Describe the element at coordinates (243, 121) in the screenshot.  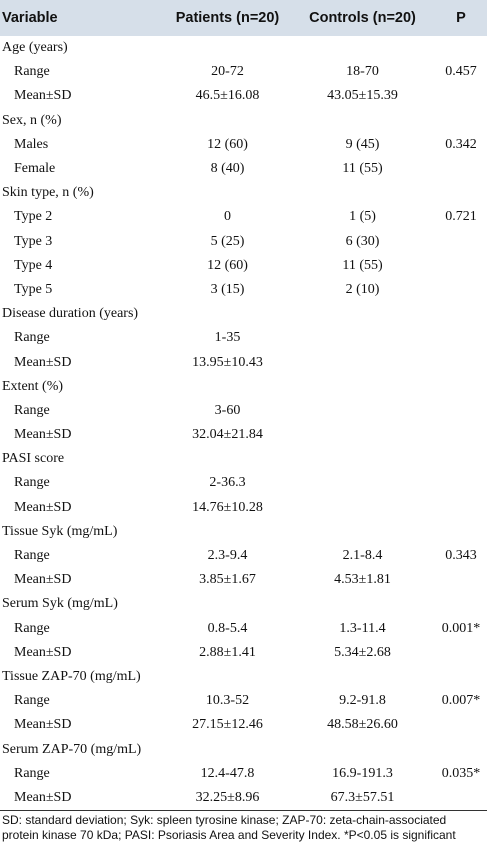
I see `group-row: Sex, n (%)` at that location.